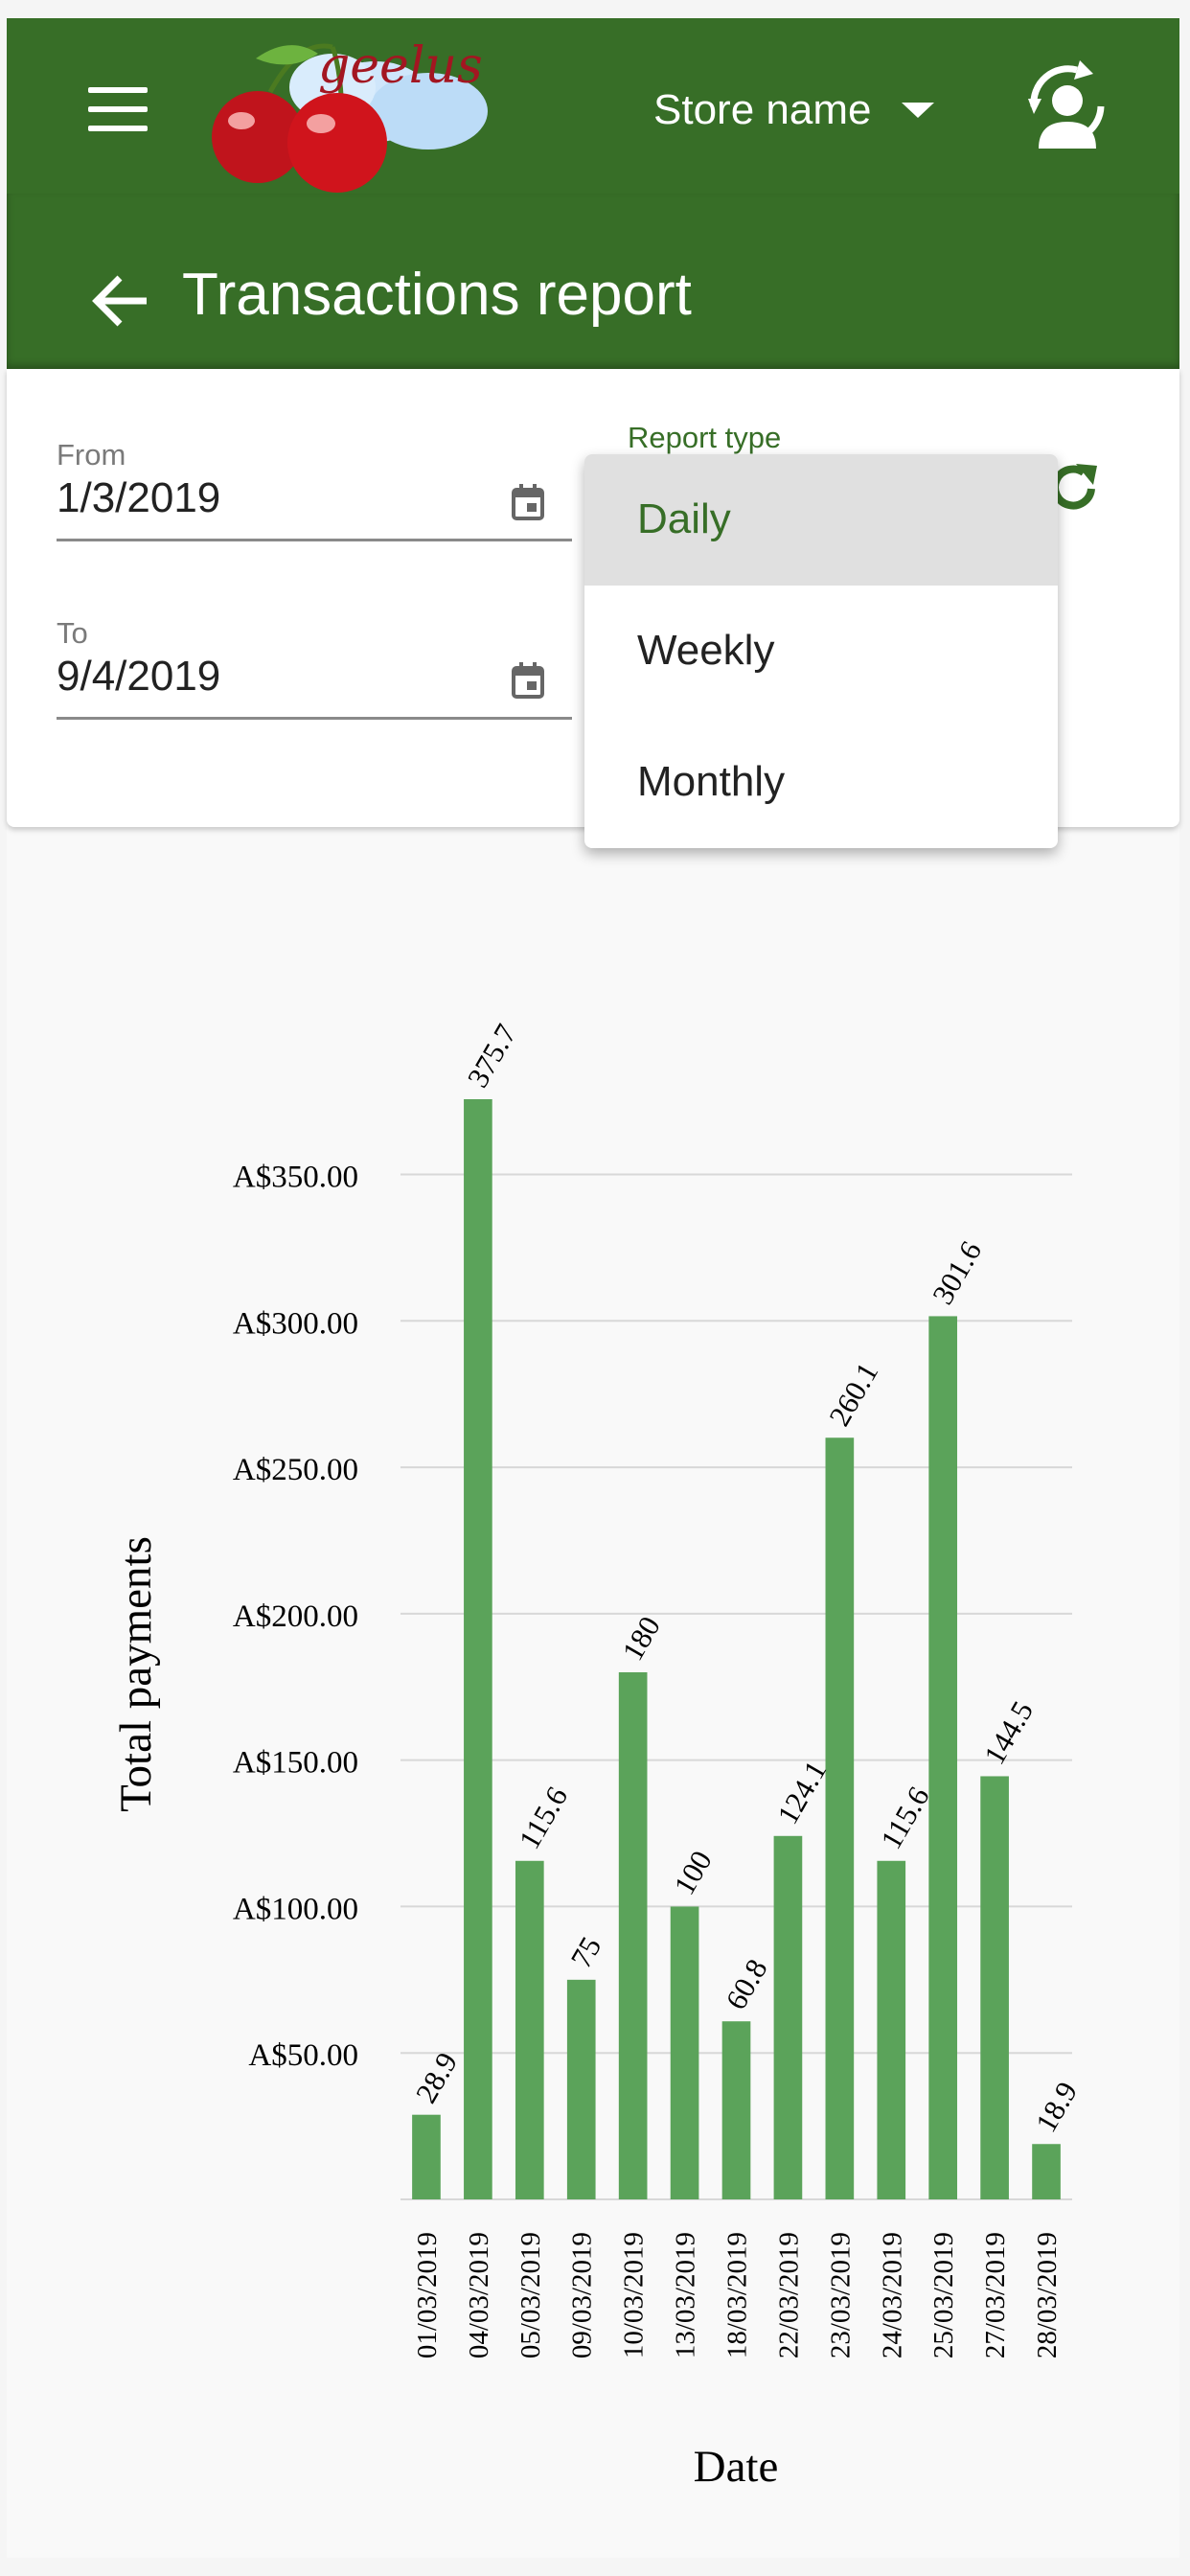 The image size is (1190, 2576). What do you see at coordinates (918, 110) in the screenshot?
I see `chevron-down-icon` at bounding box center [918, 110].